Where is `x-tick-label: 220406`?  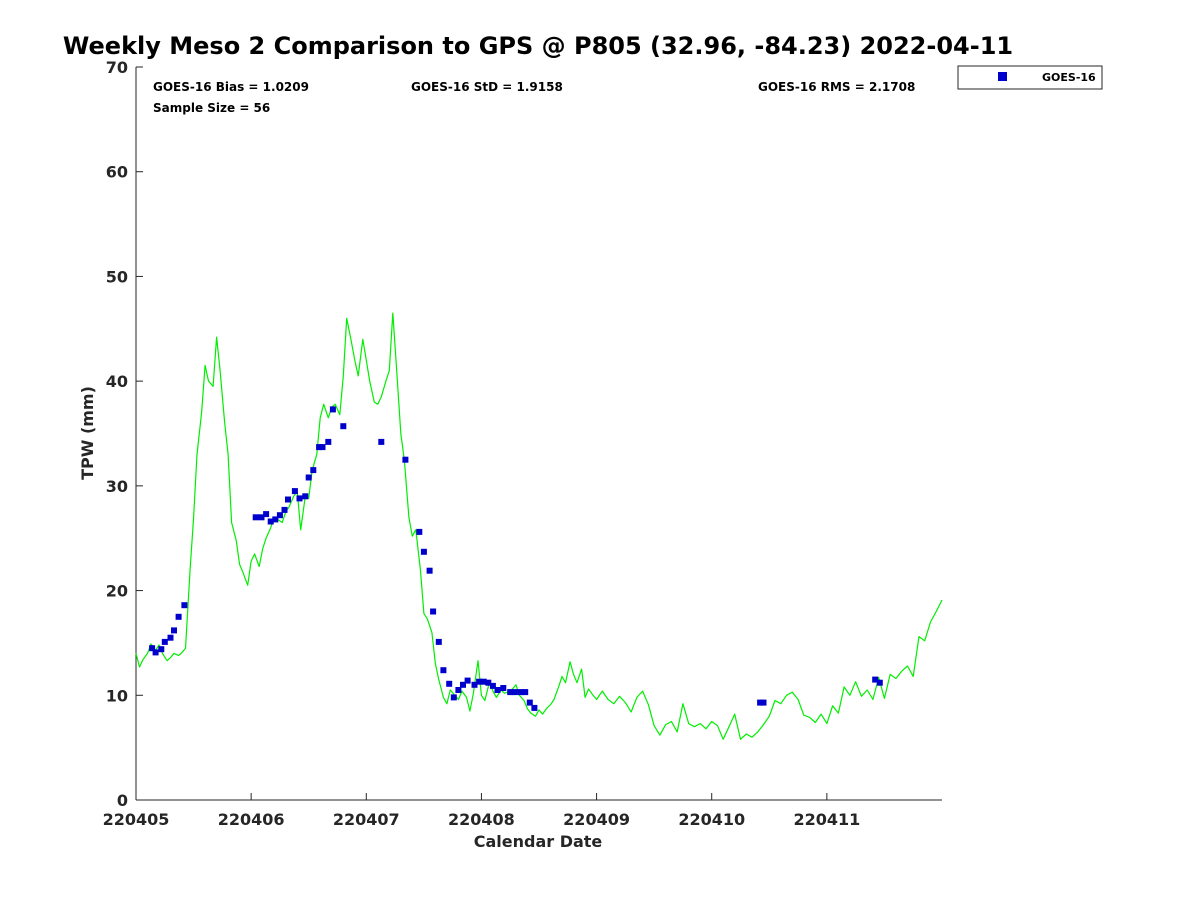
x-tick-label: 220406 is located at coordinates (251, 819).